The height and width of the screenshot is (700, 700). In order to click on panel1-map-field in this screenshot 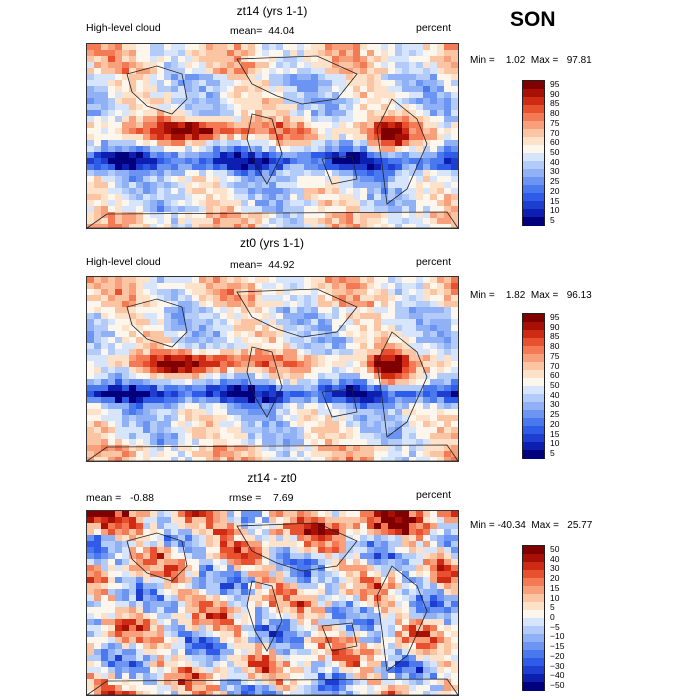, I will do `click(272, 136)`.